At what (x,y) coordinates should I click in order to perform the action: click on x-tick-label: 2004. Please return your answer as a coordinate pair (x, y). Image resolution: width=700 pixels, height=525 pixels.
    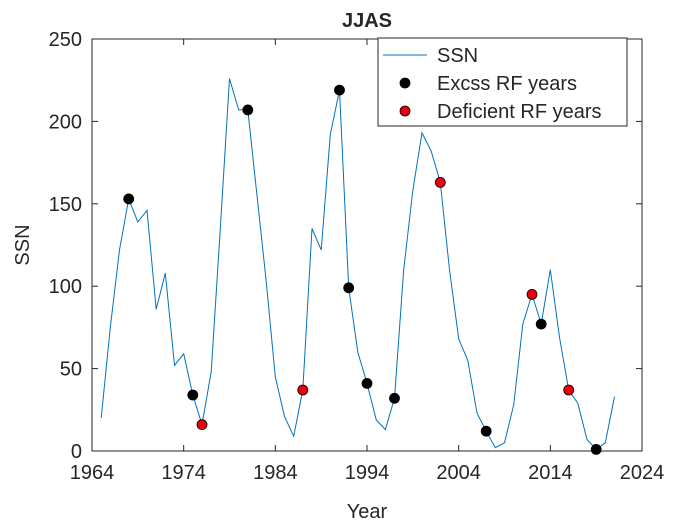
    Looking at the image, I should click on (458, 473).